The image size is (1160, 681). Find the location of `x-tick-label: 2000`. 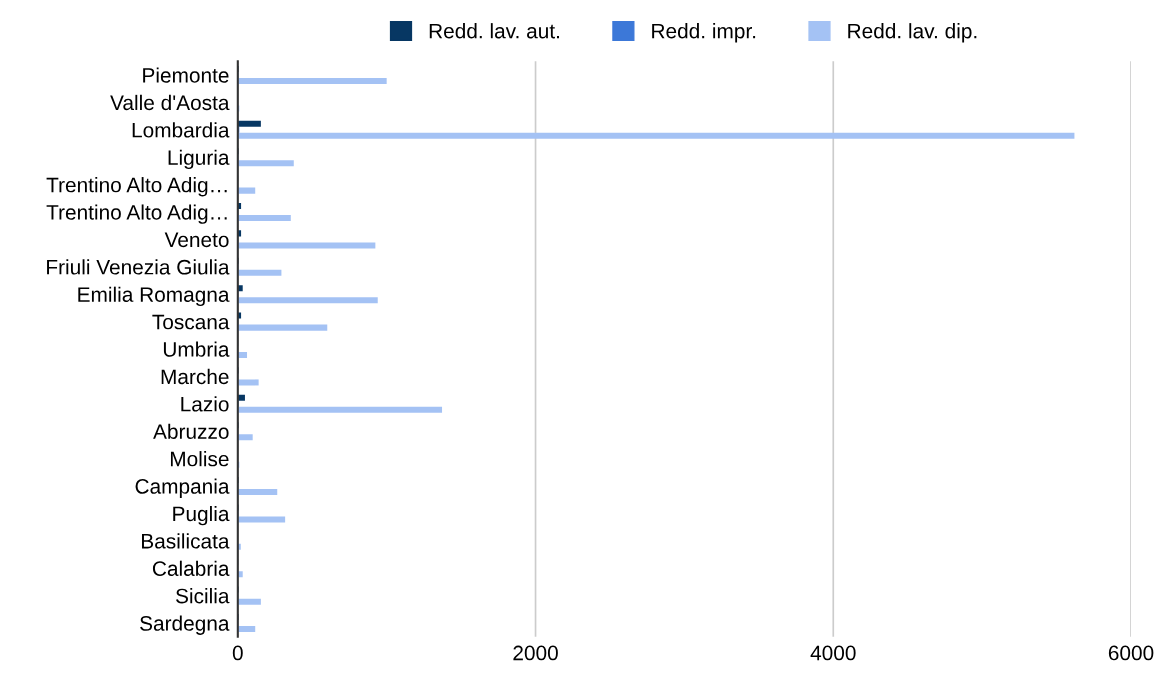

x-tick-label: 2000 is located at coordinates (535, 653).